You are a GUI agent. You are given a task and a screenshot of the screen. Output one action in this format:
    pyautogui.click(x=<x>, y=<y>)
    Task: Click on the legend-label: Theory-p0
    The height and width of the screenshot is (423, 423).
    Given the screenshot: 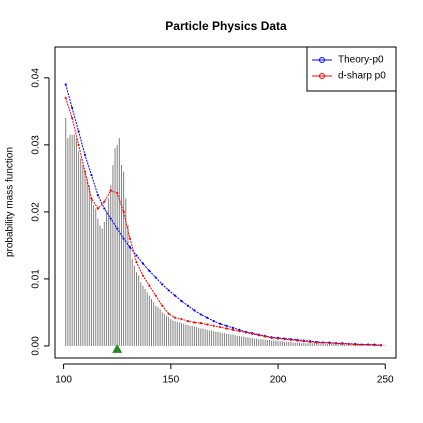 What is the action you would take?
    pyautogui.click(x=361, y=60)
    